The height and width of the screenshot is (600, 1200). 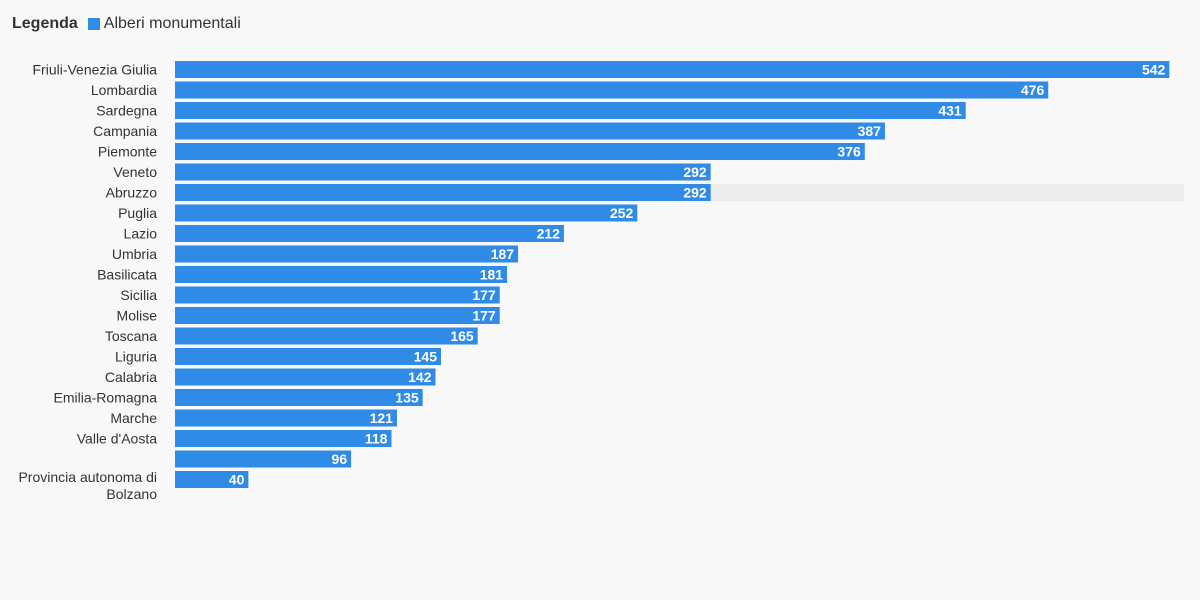 I want to click on legend-series-label: Alberi monumentali, so click(x=172, y=23).